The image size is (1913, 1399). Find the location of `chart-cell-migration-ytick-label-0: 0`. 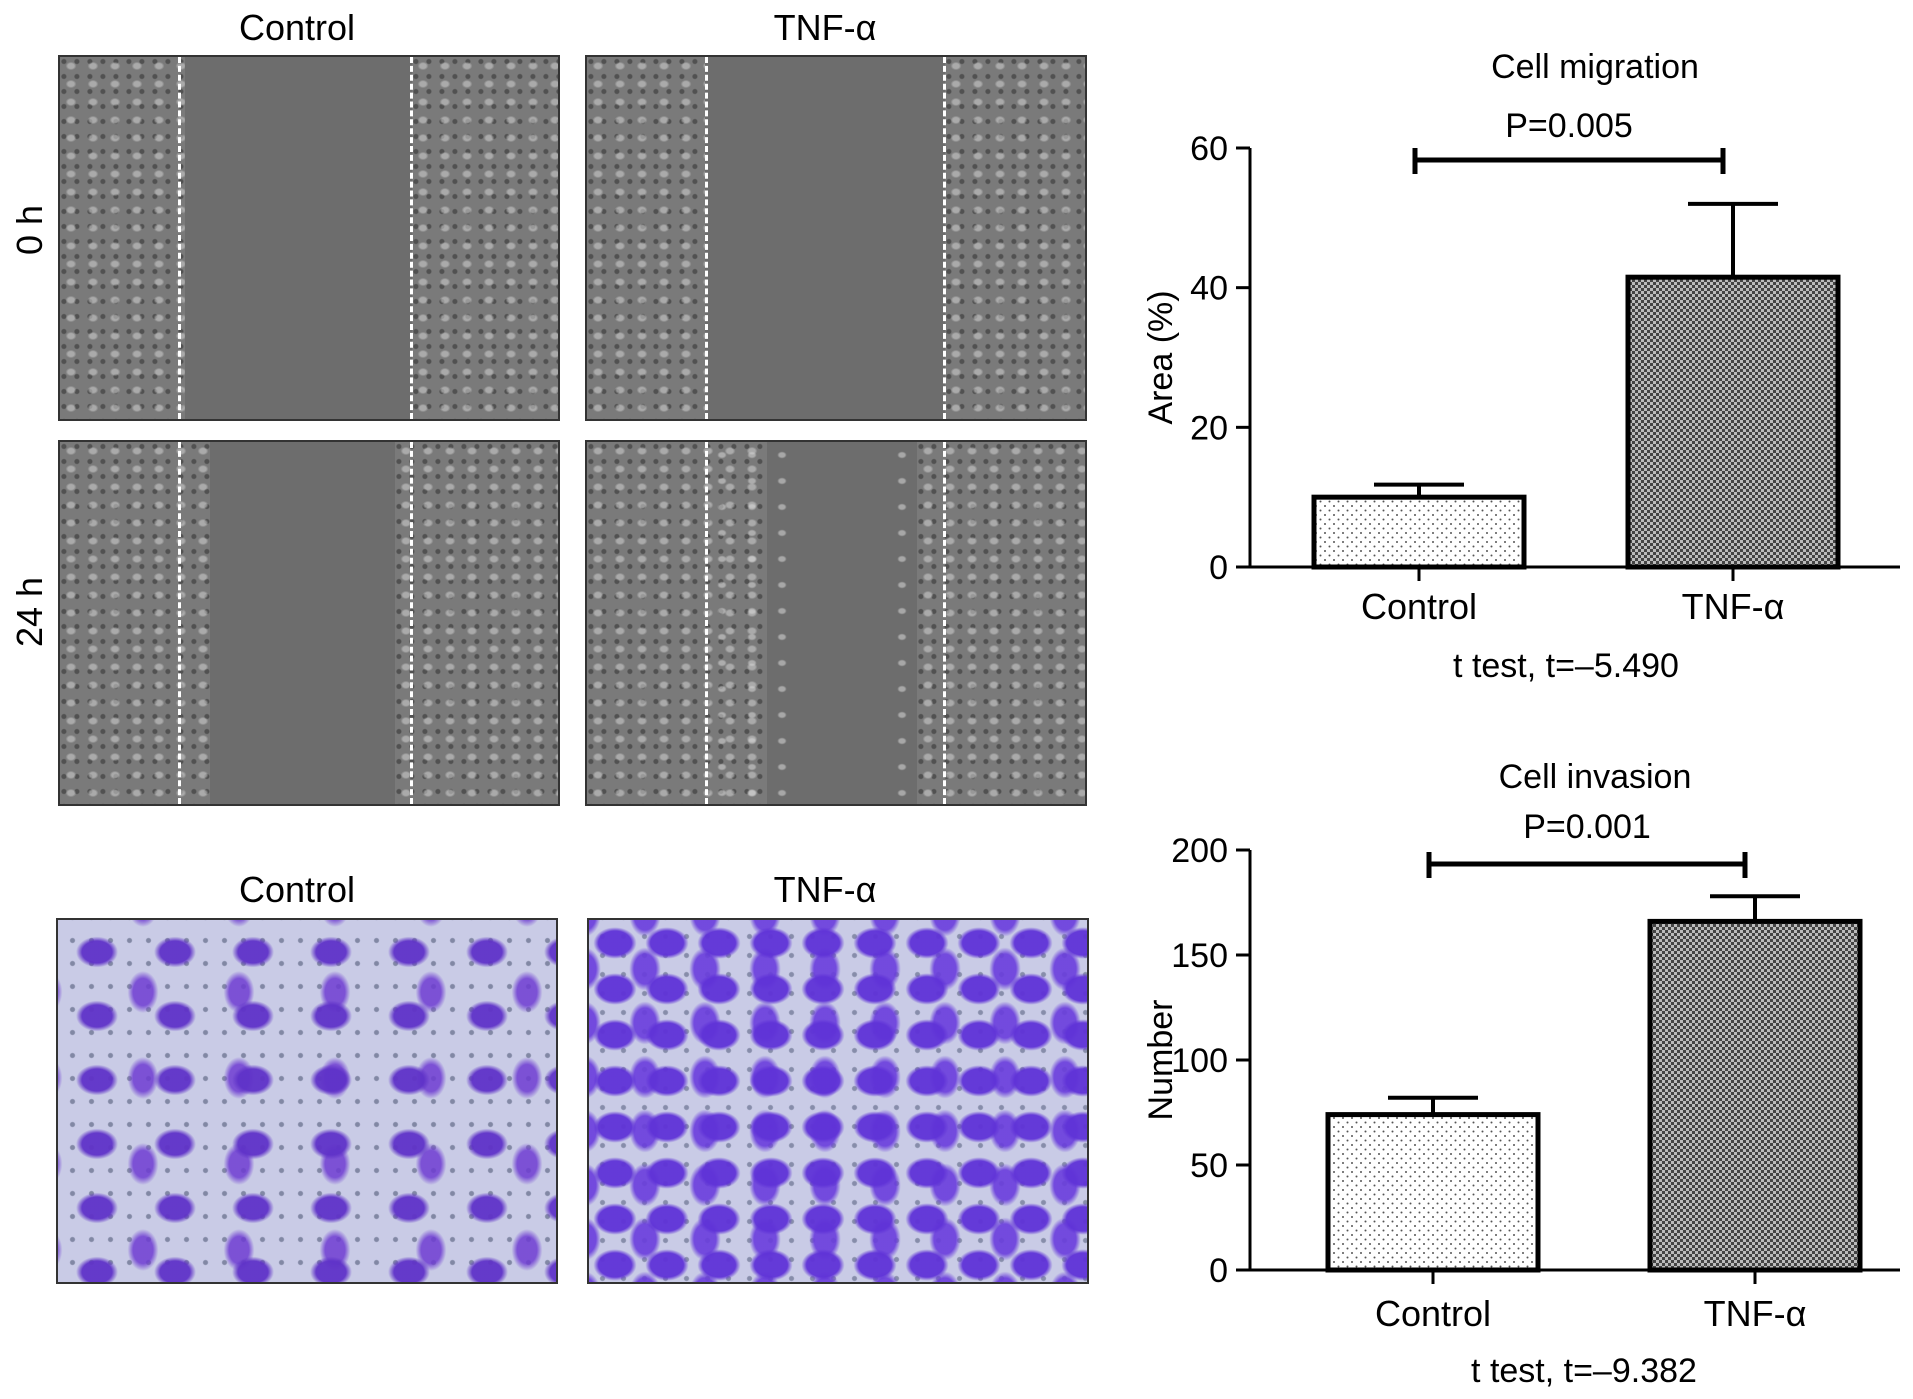

chart-cell-migration-ytick-label-0: 0 is located at coordinates (1218, 568).